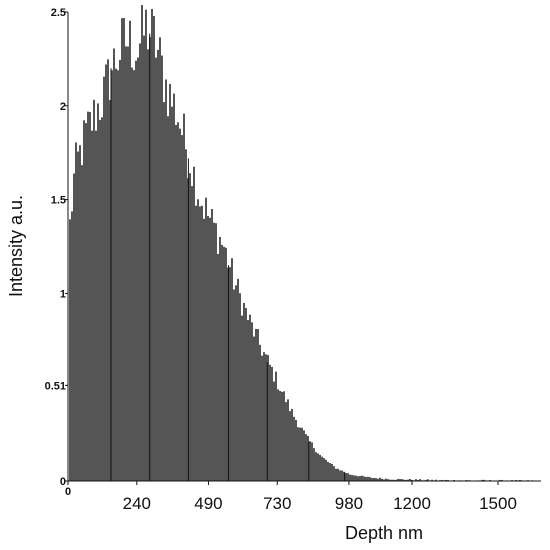 Image resolution: width=550 pixels, height=550 pixels. Describe the element at coordinates (384, 533) in the screenshot. I see `x-axis-title: Depth nm` at that location.